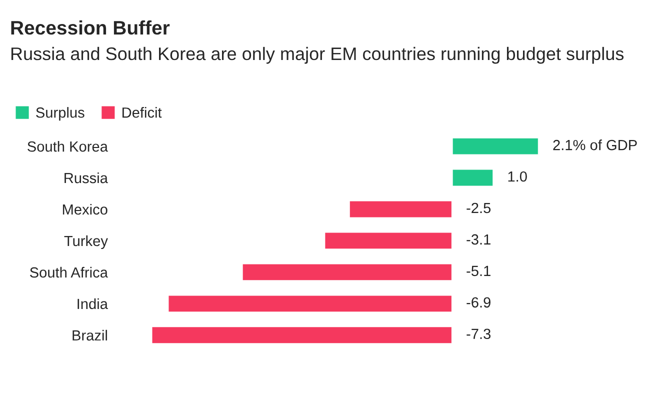  Describe the element at coordinates (317, 55) in the screenshot. I see `chart-subtitle: Russia and South Korea are only major EM countries running budget surplus` at that location.